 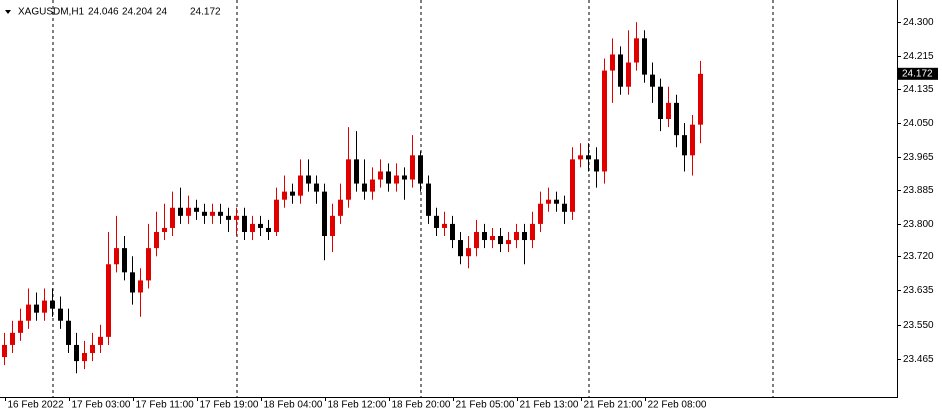 I want to click on ohlc-readout: 24.046 24.204 24 24.172, so click(x=154, y=12).